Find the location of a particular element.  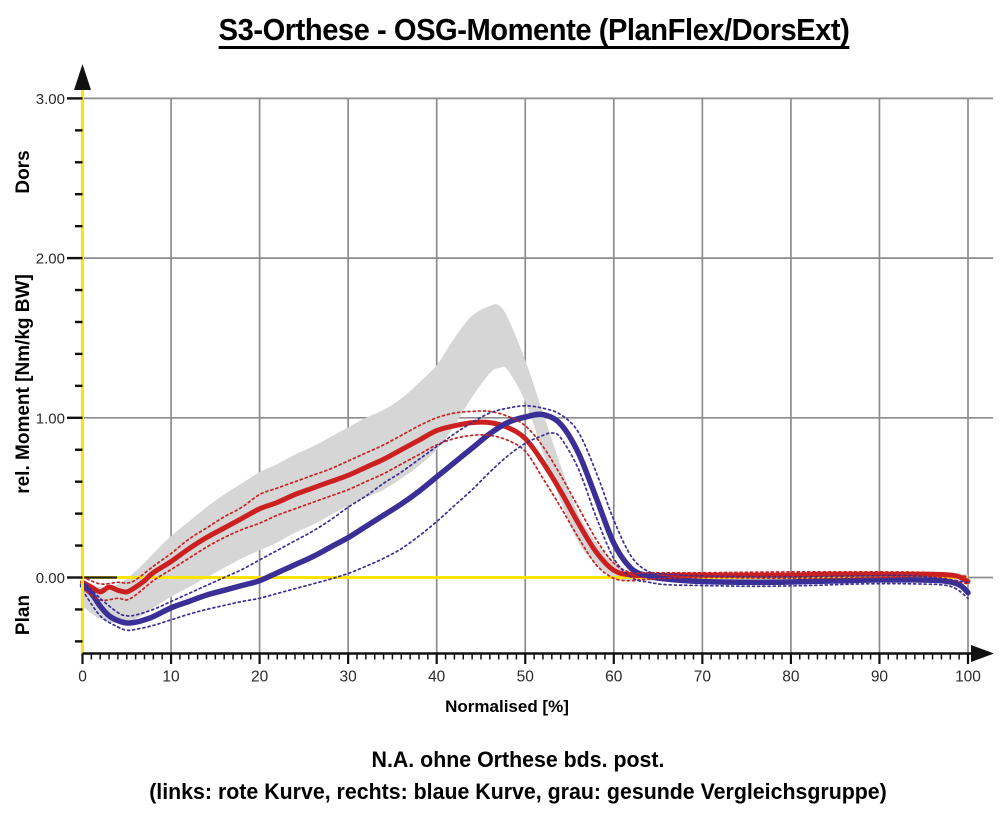

x-tick-label-10: 10 is located at coordinates (171, 677).